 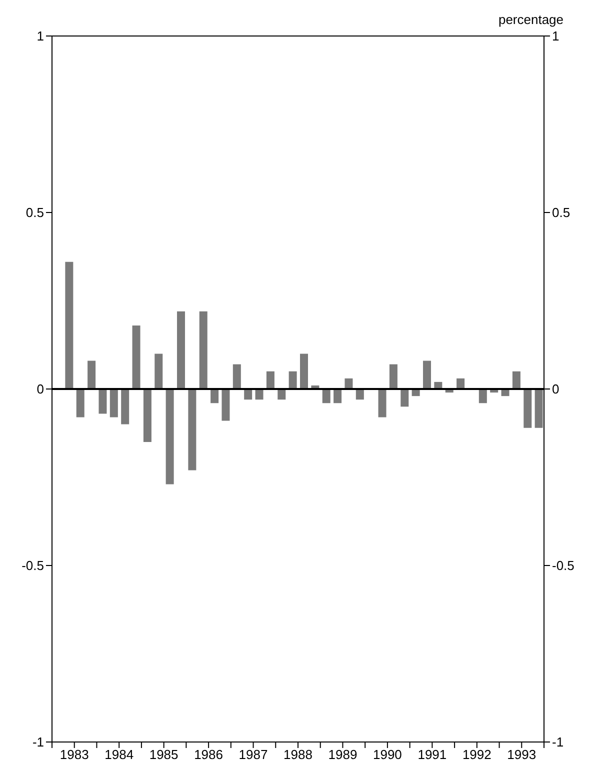 I want to click on x-tick-label: 1983, so click(x=74, y=754).